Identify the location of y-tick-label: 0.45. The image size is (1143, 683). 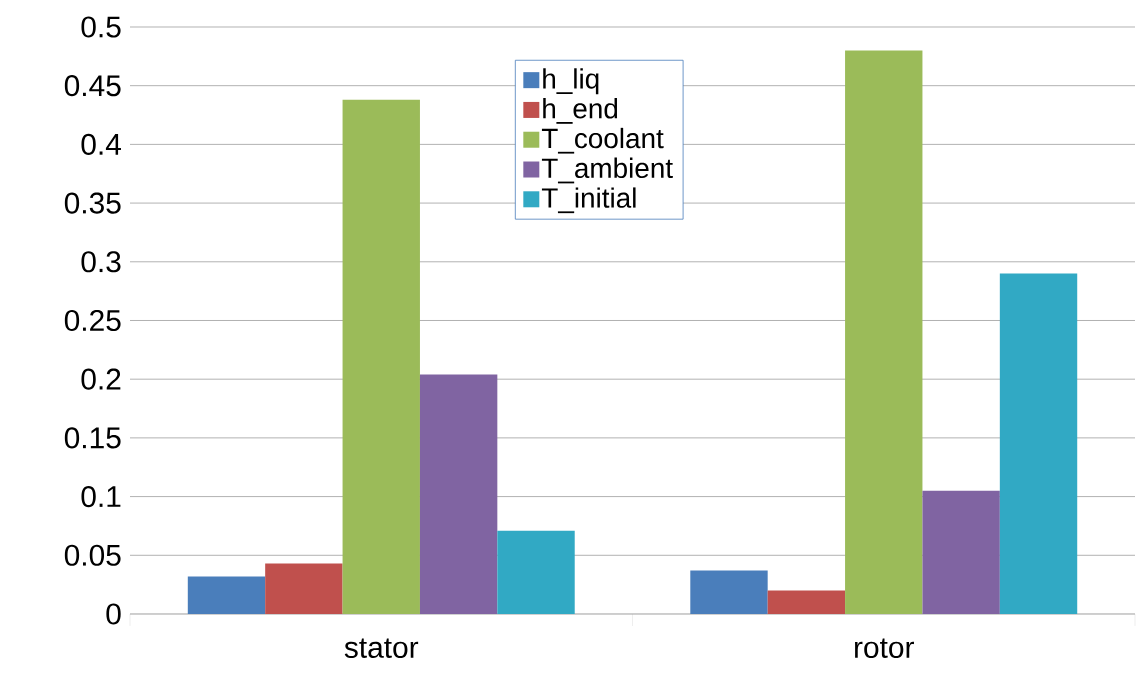
(92, 86).